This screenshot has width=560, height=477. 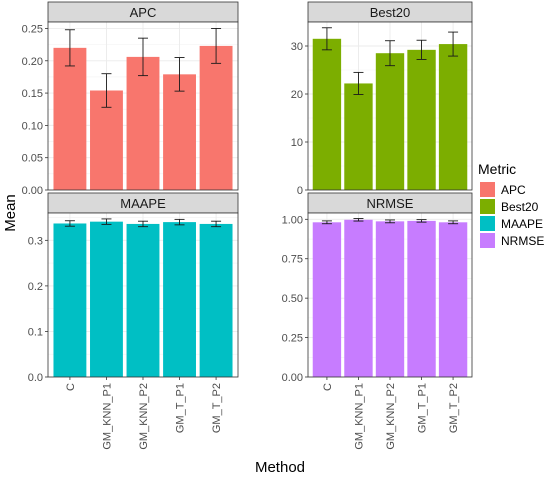 I want to click on facet-label: NRMSE, so click(x=390, y=203).